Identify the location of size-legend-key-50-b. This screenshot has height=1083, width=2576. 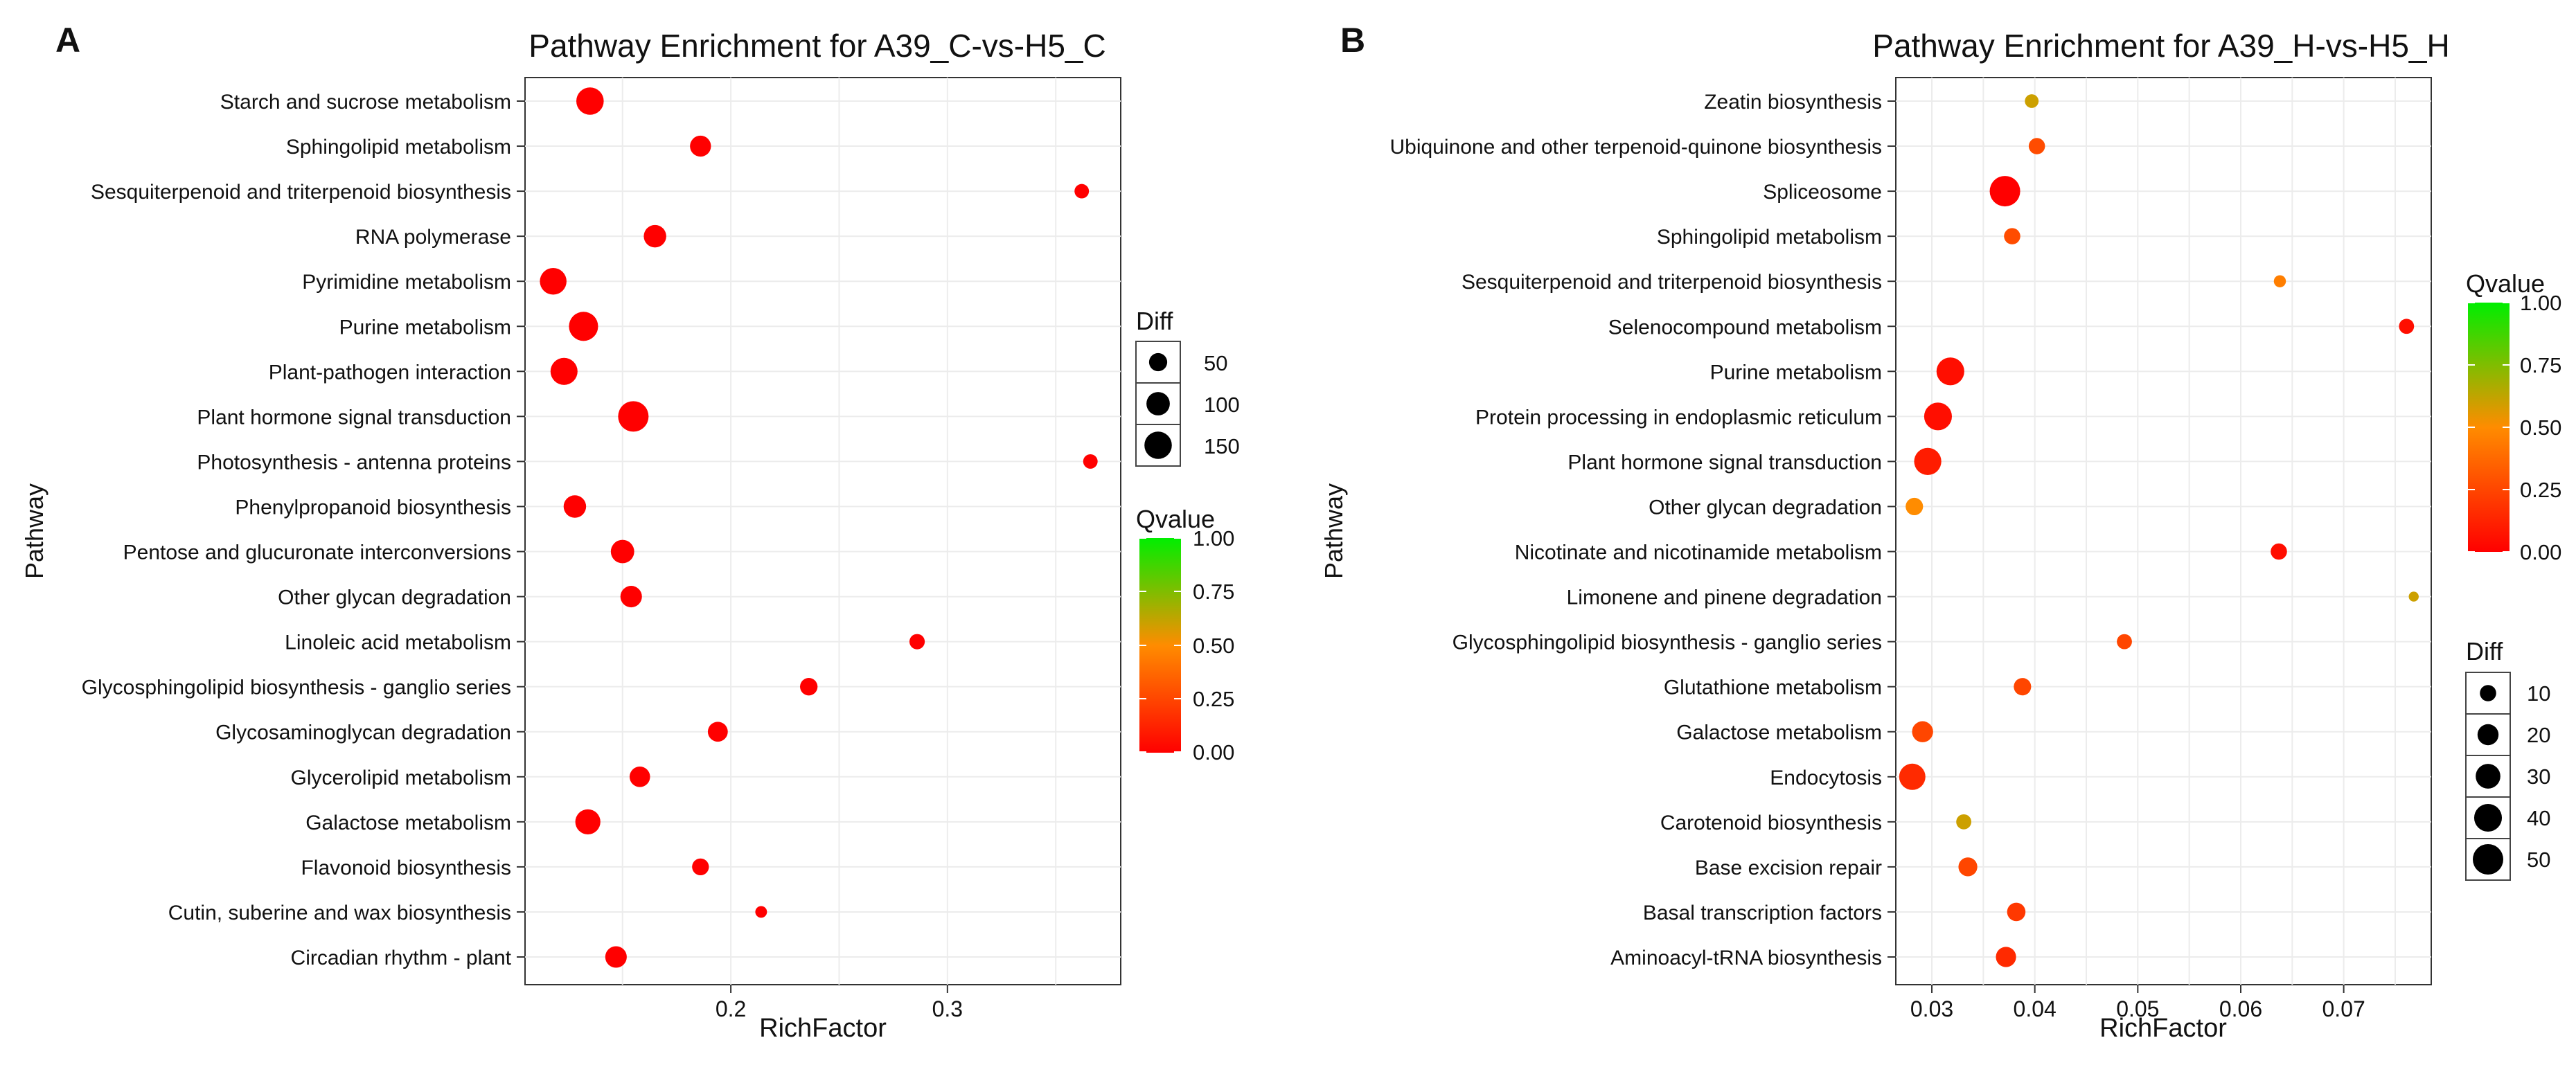
(2488, 859).